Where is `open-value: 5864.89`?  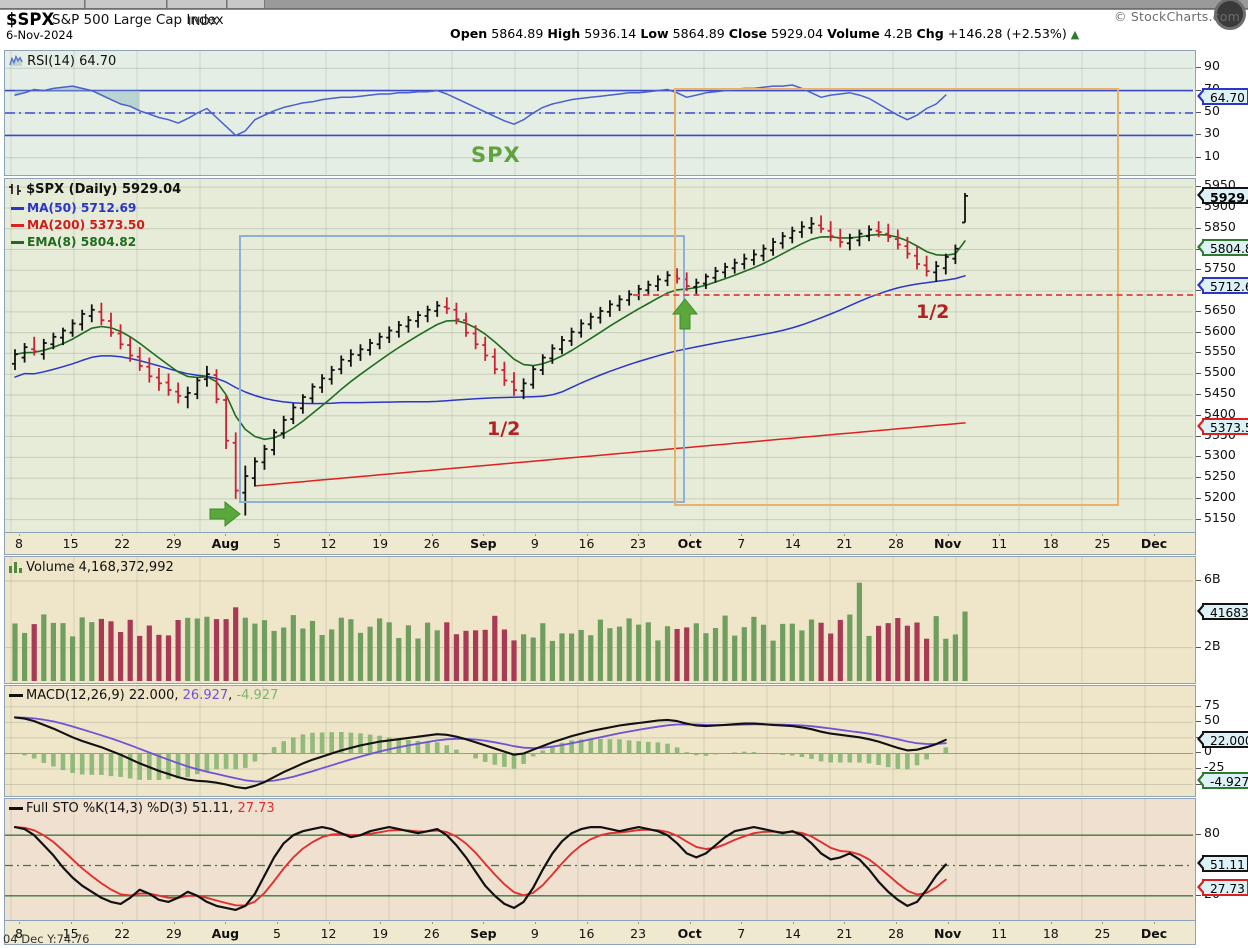
open-value: 5864.89 is located at coordinates (517, 33).